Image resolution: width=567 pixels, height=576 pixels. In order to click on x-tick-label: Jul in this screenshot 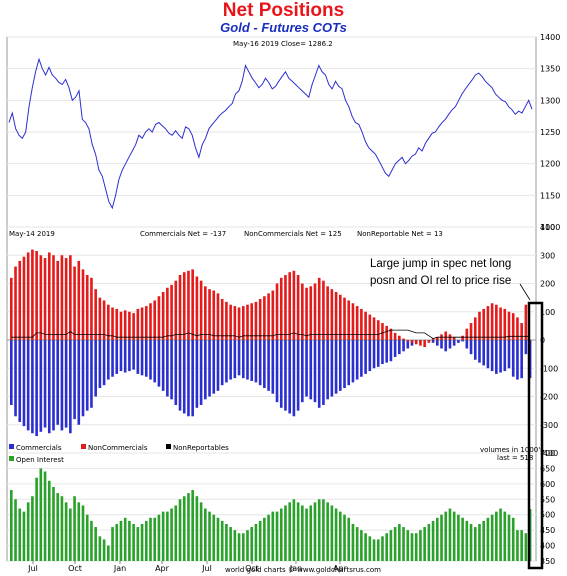, I will do `click(32, 568)`.